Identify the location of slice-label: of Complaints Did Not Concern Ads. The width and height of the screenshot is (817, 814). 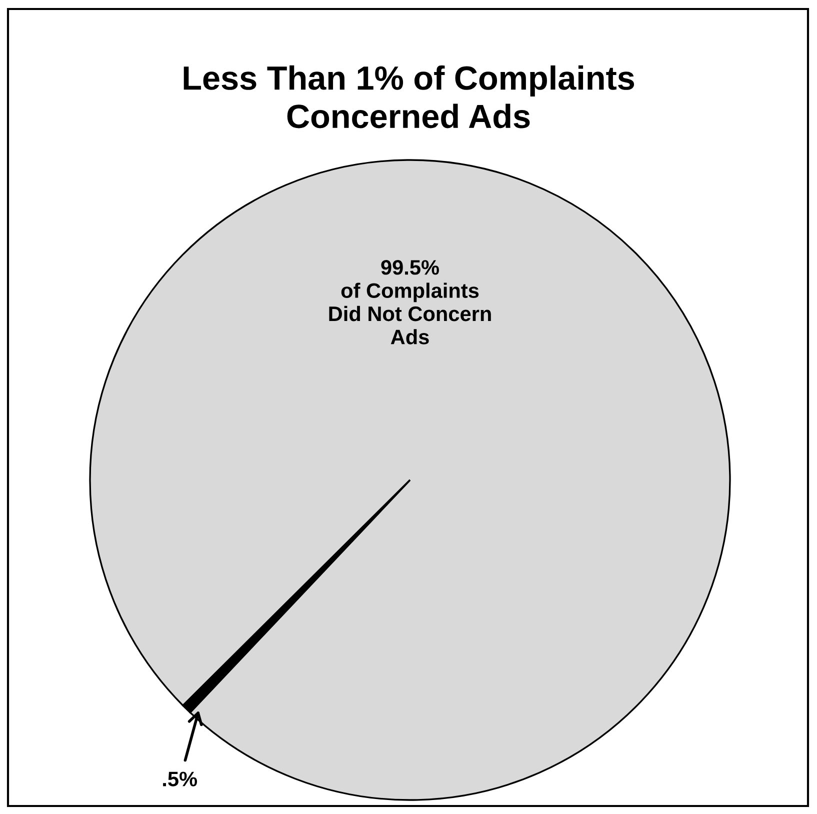
(410, 313).